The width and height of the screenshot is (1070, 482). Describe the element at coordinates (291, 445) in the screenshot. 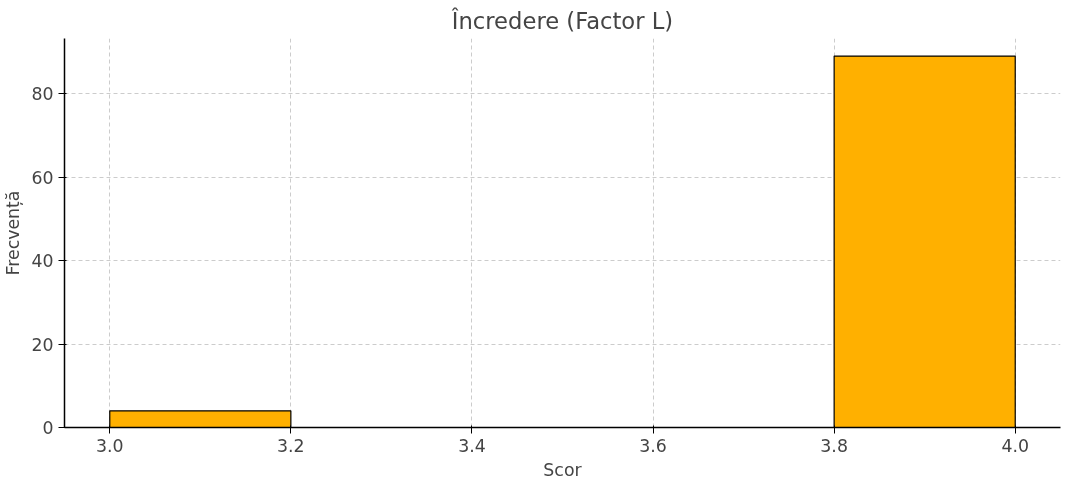

I see `x-tick-label: 3.2` at that location.